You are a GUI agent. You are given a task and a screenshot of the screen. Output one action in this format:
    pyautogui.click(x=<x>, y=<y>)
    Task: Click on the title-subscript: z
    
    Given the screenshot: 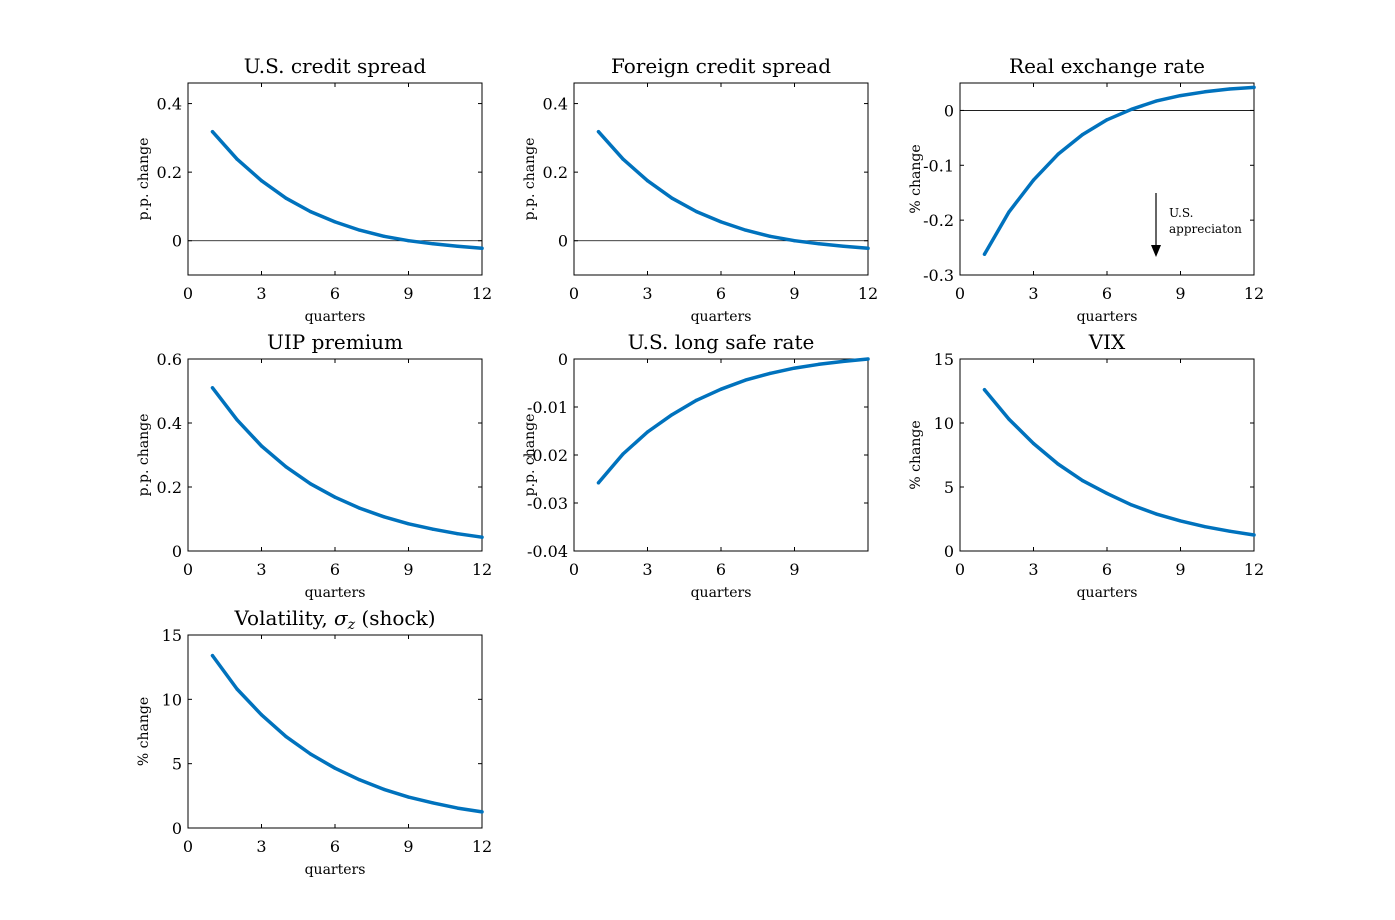 What is the action you would take?
    pyautogui.click(x=351, y=625)
    